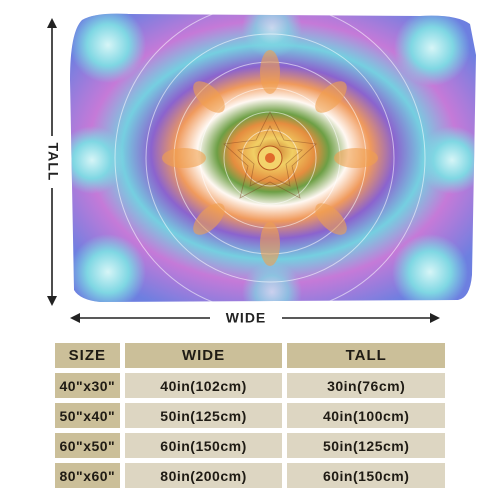  What do you see at coordinates (366, 475) in the screenshot?
I see `tall-cell: 60in(150cm)` at bounding box center [366, 475].